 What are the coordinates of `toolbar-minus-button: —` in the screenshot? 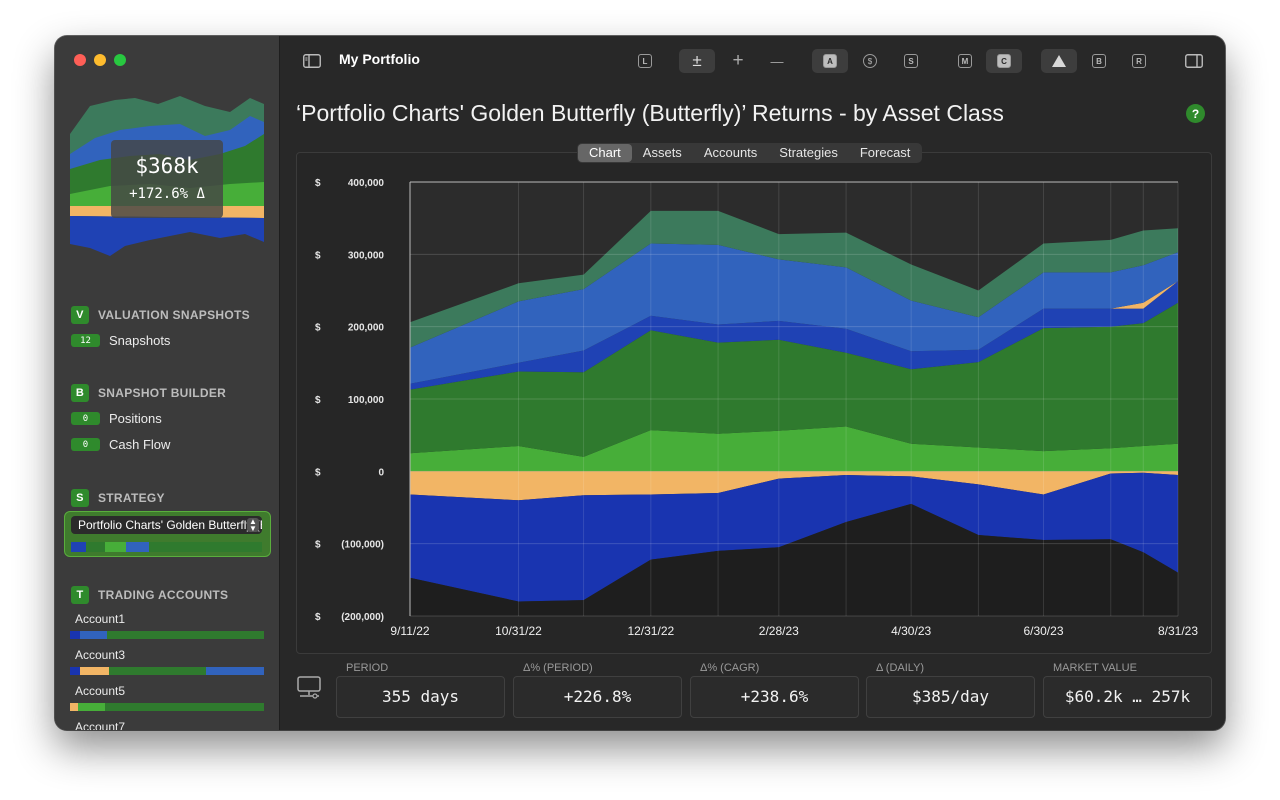 It's located at (777, 61).